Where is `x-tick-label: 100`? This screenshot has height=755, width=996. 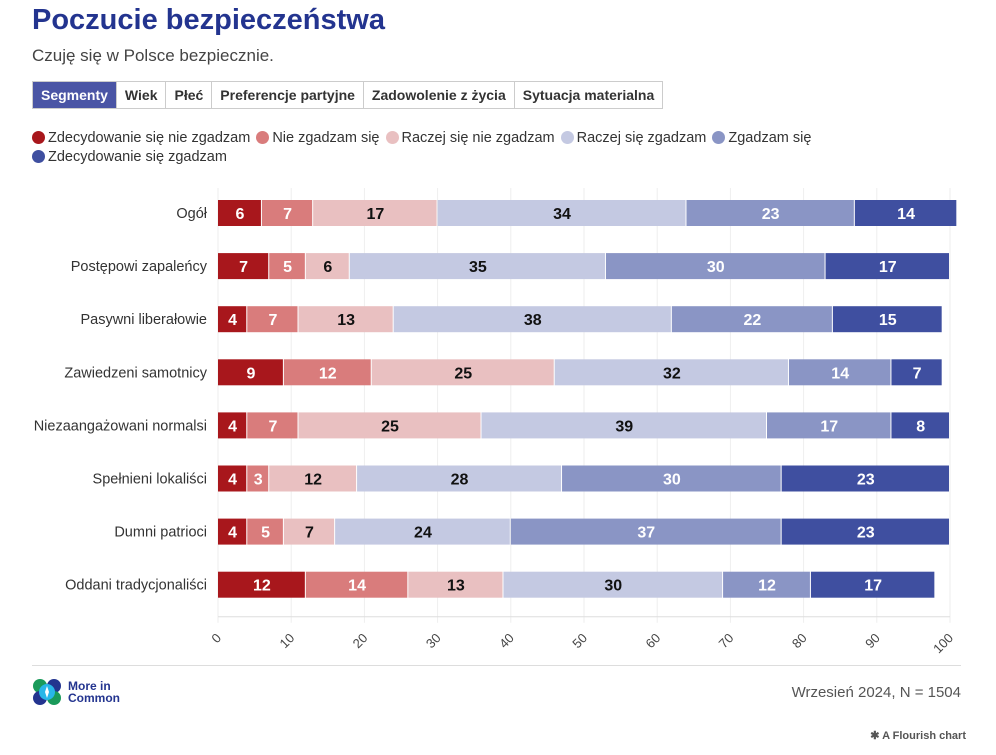 x-tick-label: 100 is located at coordinates (943, 643).